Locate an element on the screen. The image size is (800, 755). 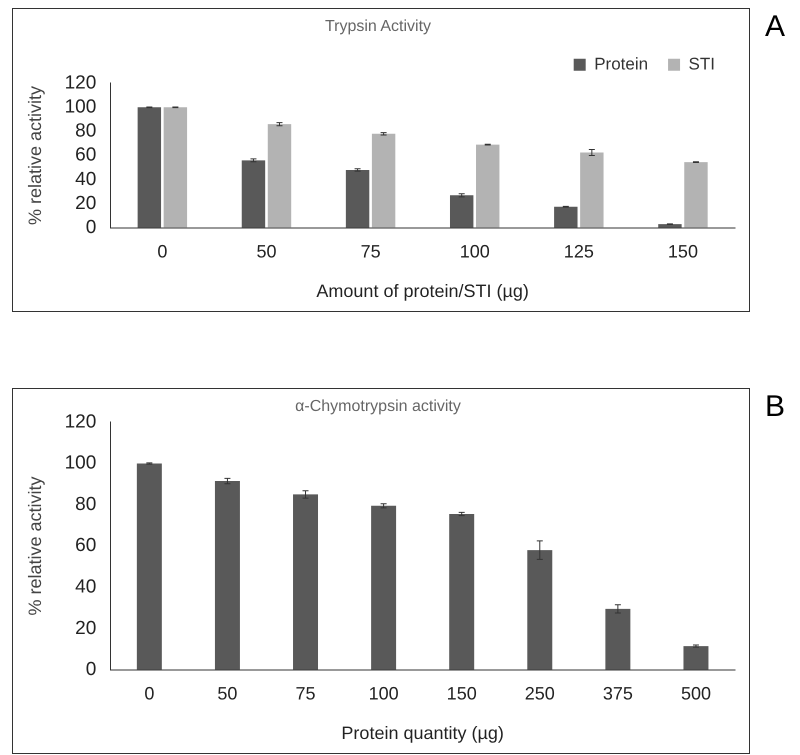
x-axis-title: Protein quantity (µg) is located at coordinates (422, 733).